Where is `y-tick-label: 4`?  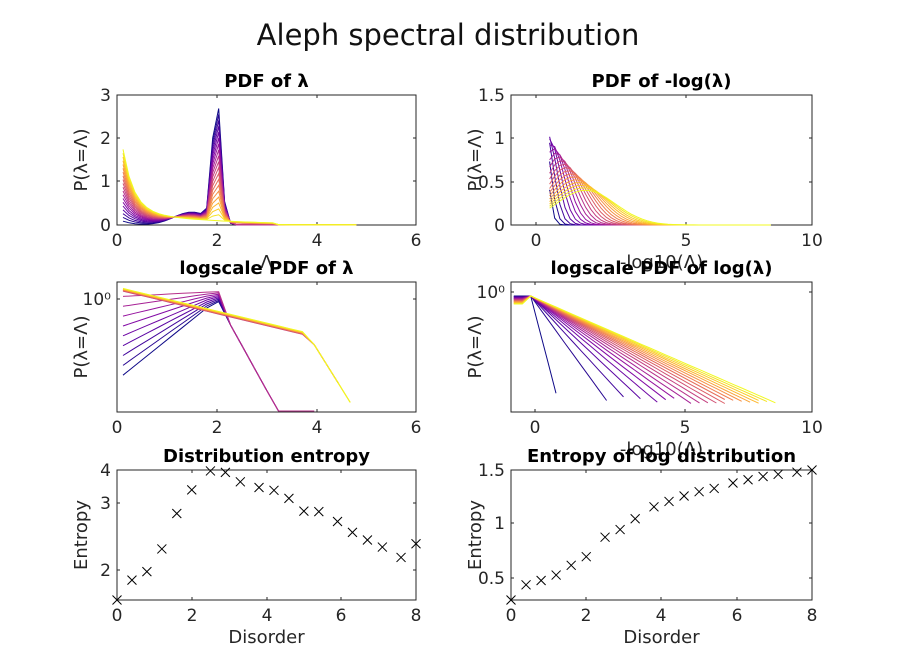
y-tick-label: 4 is located at coordinates (105, 471).